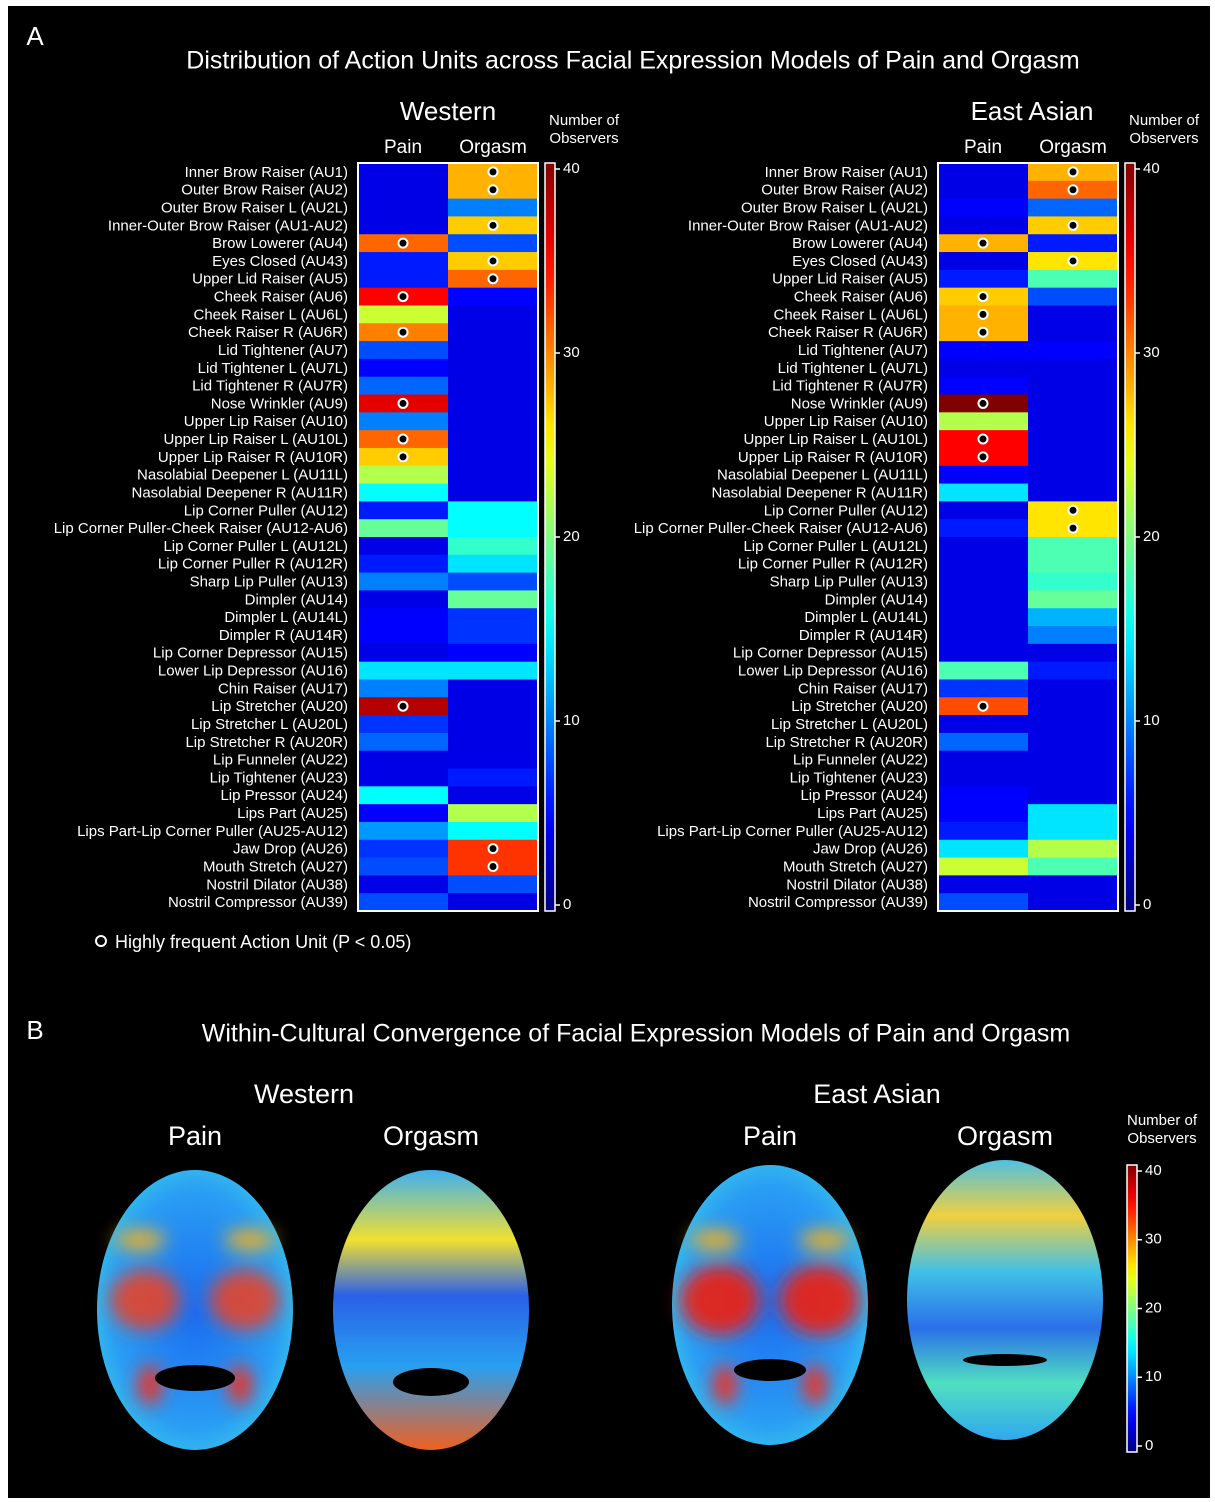 This screenshot has height=1502, width=1215. What do you see at coordinates (860, 243) in the screenshot?
I see `row-label: Brow Lowerer (AU4)` at bounding box center [860, 243].